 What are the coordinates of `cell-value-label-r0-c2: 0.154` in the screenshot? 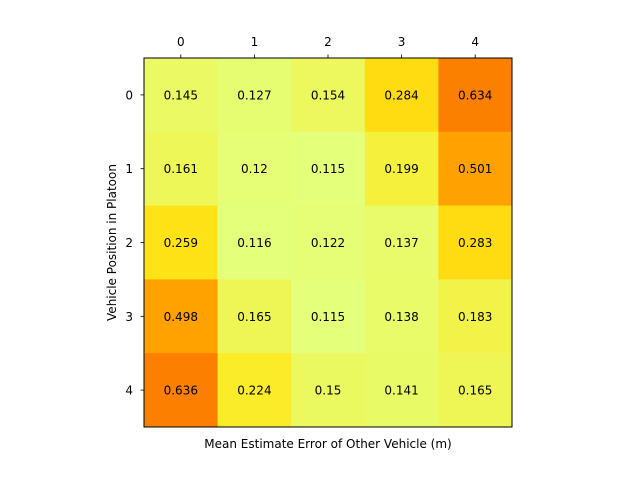 It's located at (328, 95).